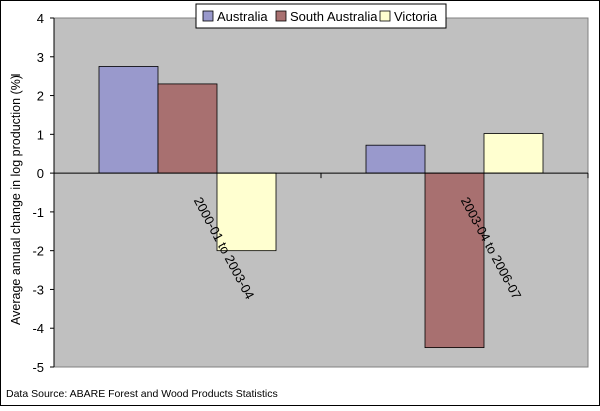 The image size is (600, 411). What do you see at coordinates (416, 16) in the screenshot?
I see `legend-label: Victoria` at bounding box center [416, 16].